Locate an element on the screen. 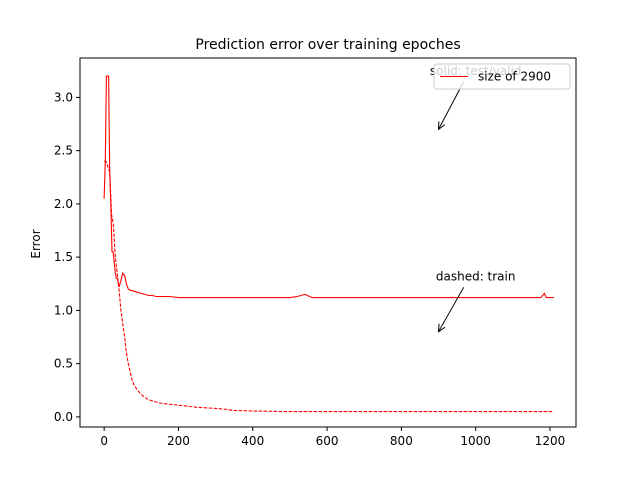  annotations: solid: test/validdashed: train is located at coordinates (475, 198).